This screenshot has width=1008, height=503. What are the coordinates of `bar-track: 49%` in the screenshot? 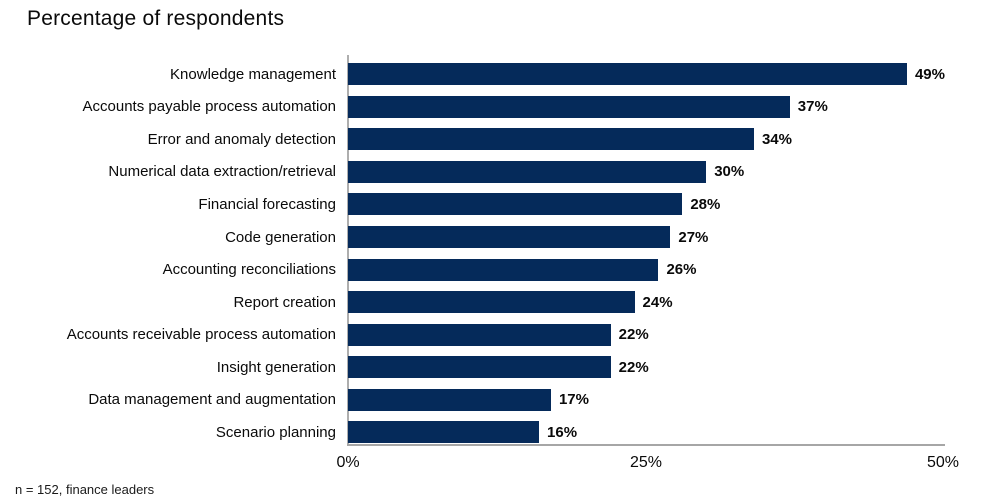 It's located at (646, 74).